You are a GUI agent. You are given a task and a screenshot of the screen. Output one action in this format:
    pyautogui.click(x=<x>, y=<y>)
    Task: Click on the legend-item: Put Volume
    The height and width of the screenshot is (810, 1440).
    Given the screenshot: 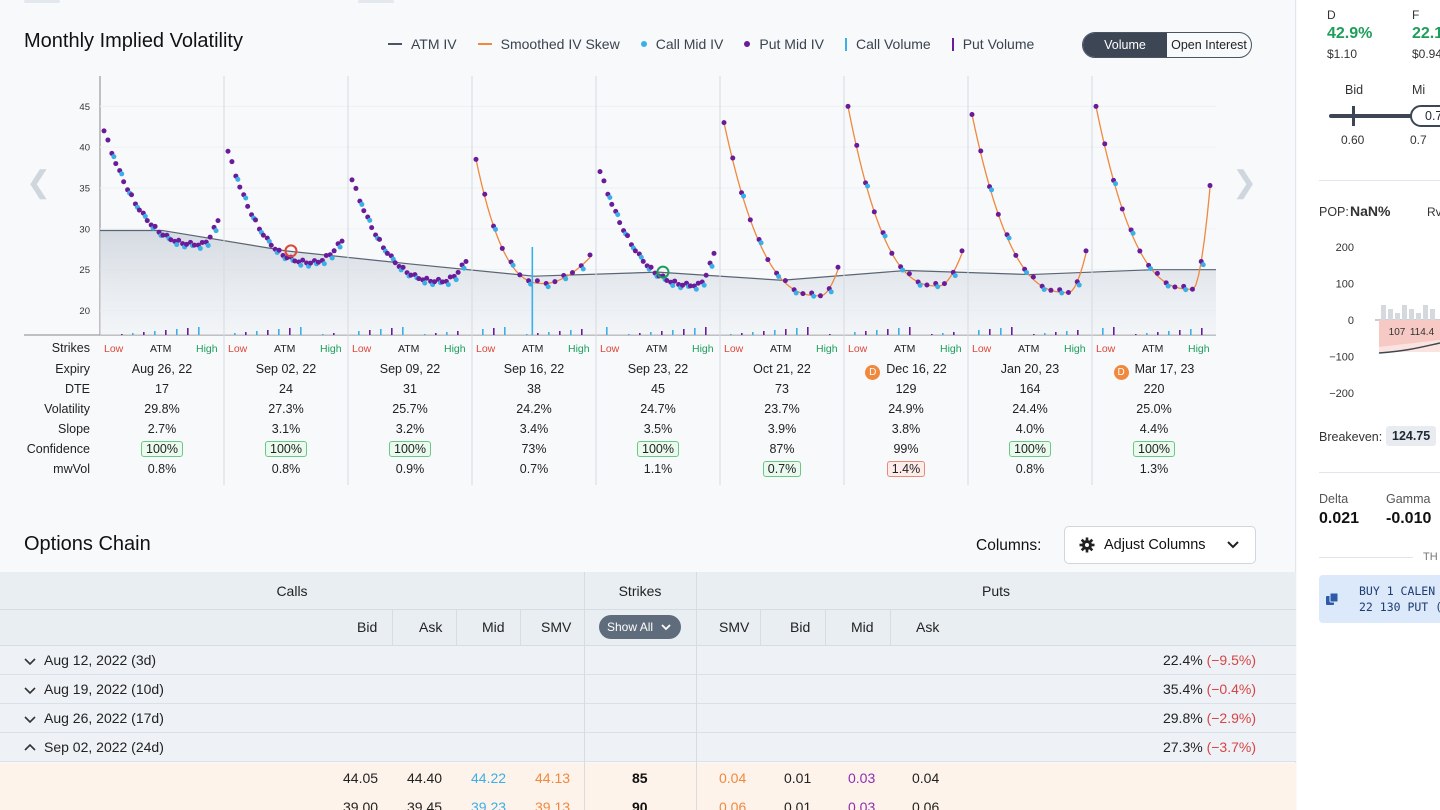 What is the action you would take?
    pyautogui.click(x=992, y=44)
    